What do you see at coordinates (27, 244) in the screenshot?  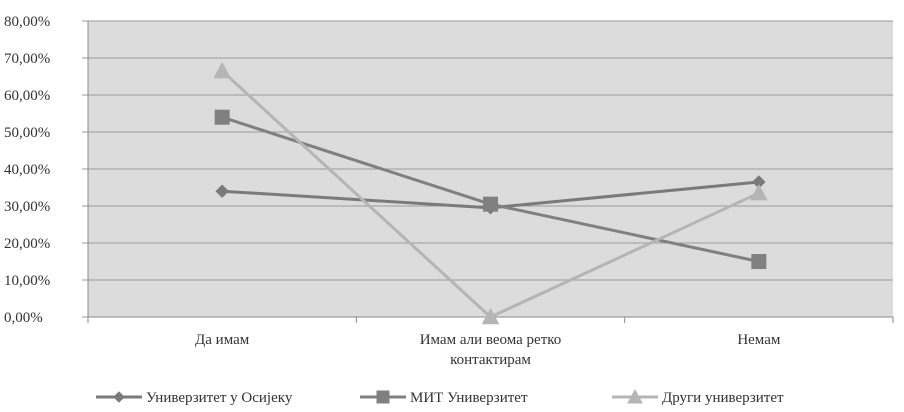 I see `y-tick-label: 20,00%` at bounding box center [27, 244].